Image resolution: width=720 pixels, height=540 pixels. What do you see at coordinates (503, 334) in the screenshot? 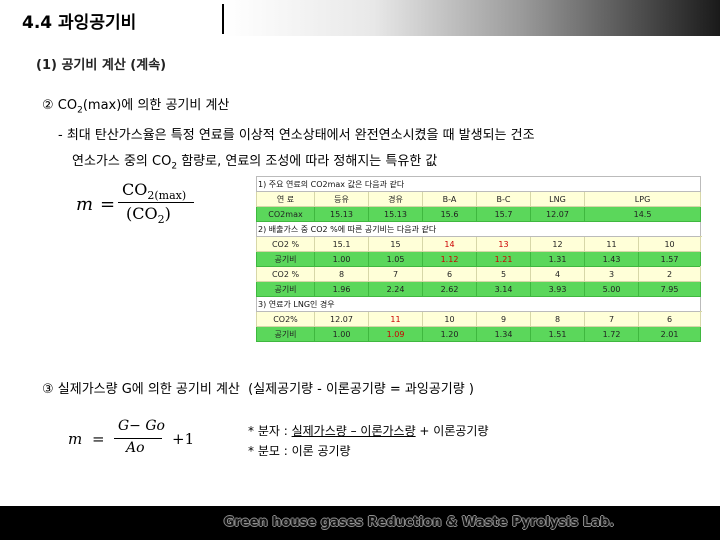
I see `table-cell: 1.34` at bounding box center [503, 334].